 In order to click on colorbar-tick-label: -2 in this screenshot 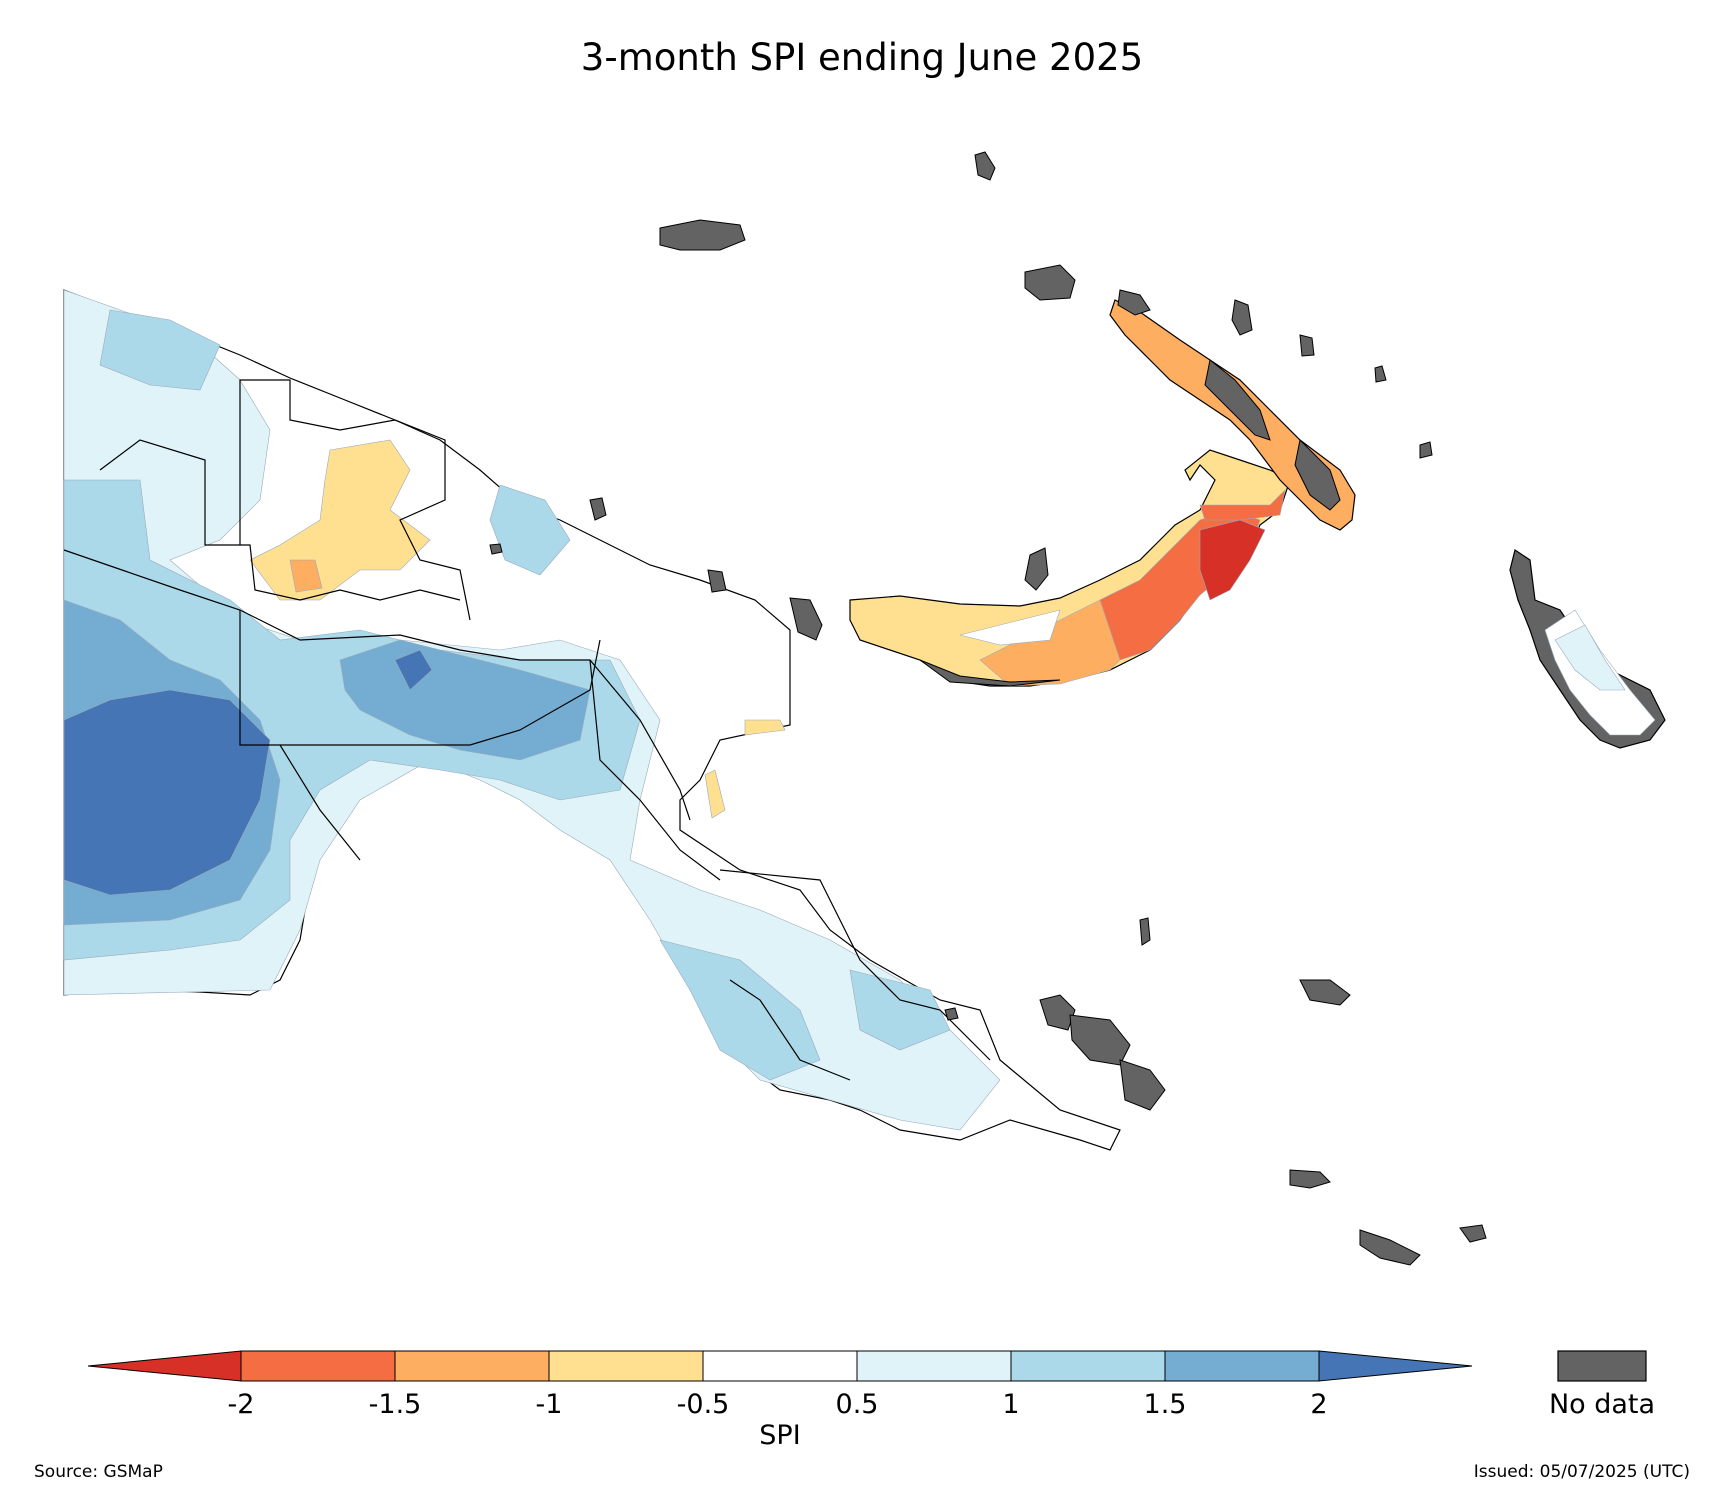, I will do `click(241, 1404)`.